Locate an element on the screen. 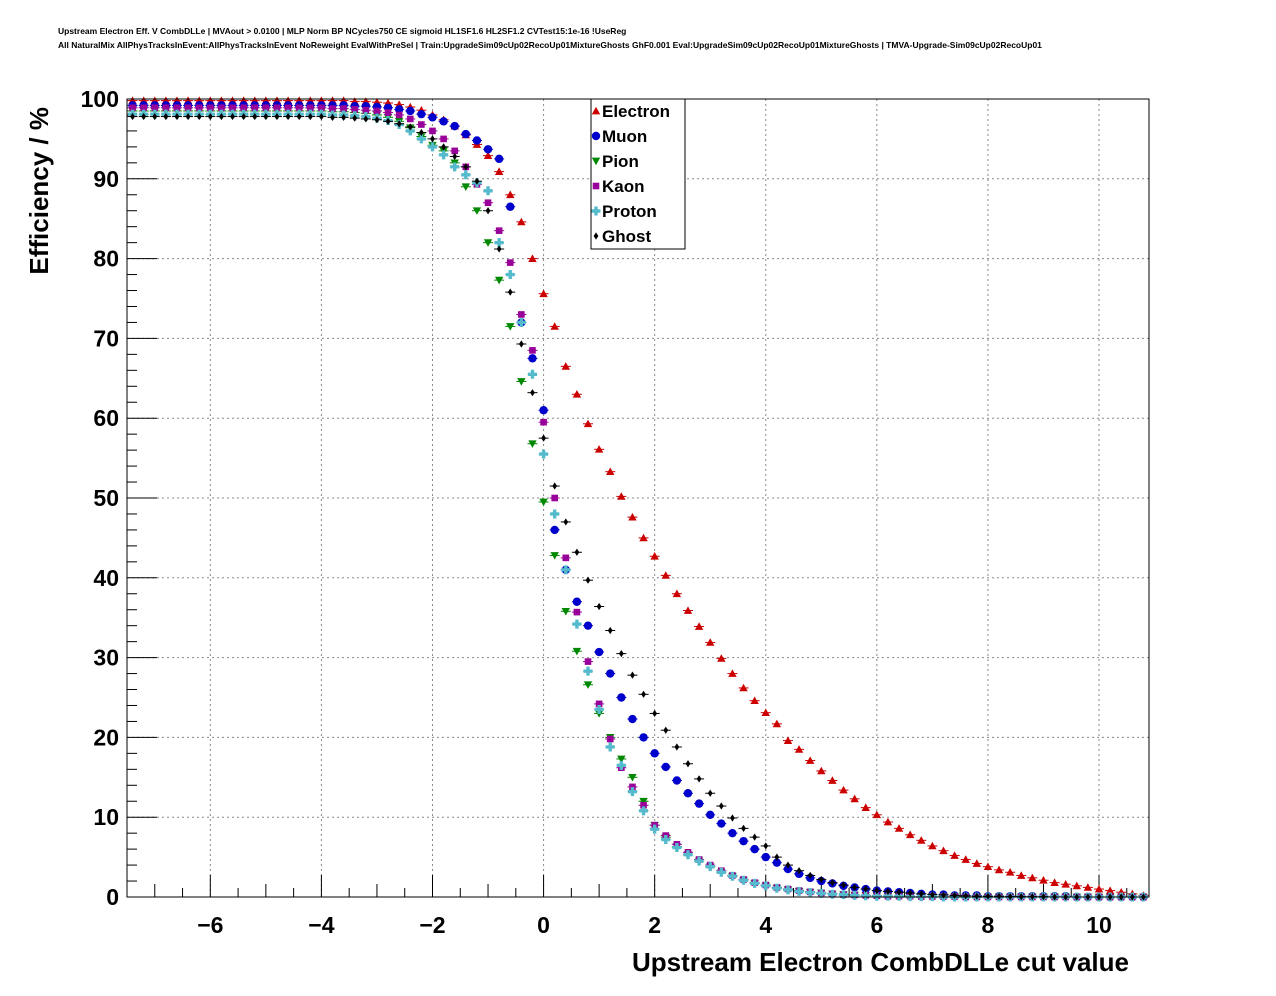 This screenshot has width=1276, height=996. legend-label: Pion is located at coordinates (620, 161).